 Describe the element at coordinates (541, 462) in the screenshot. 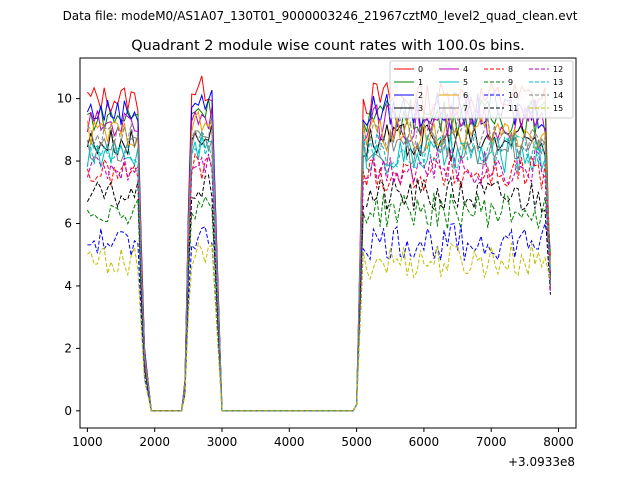

I see `x-offset-label: +3.0933e8` at that location.